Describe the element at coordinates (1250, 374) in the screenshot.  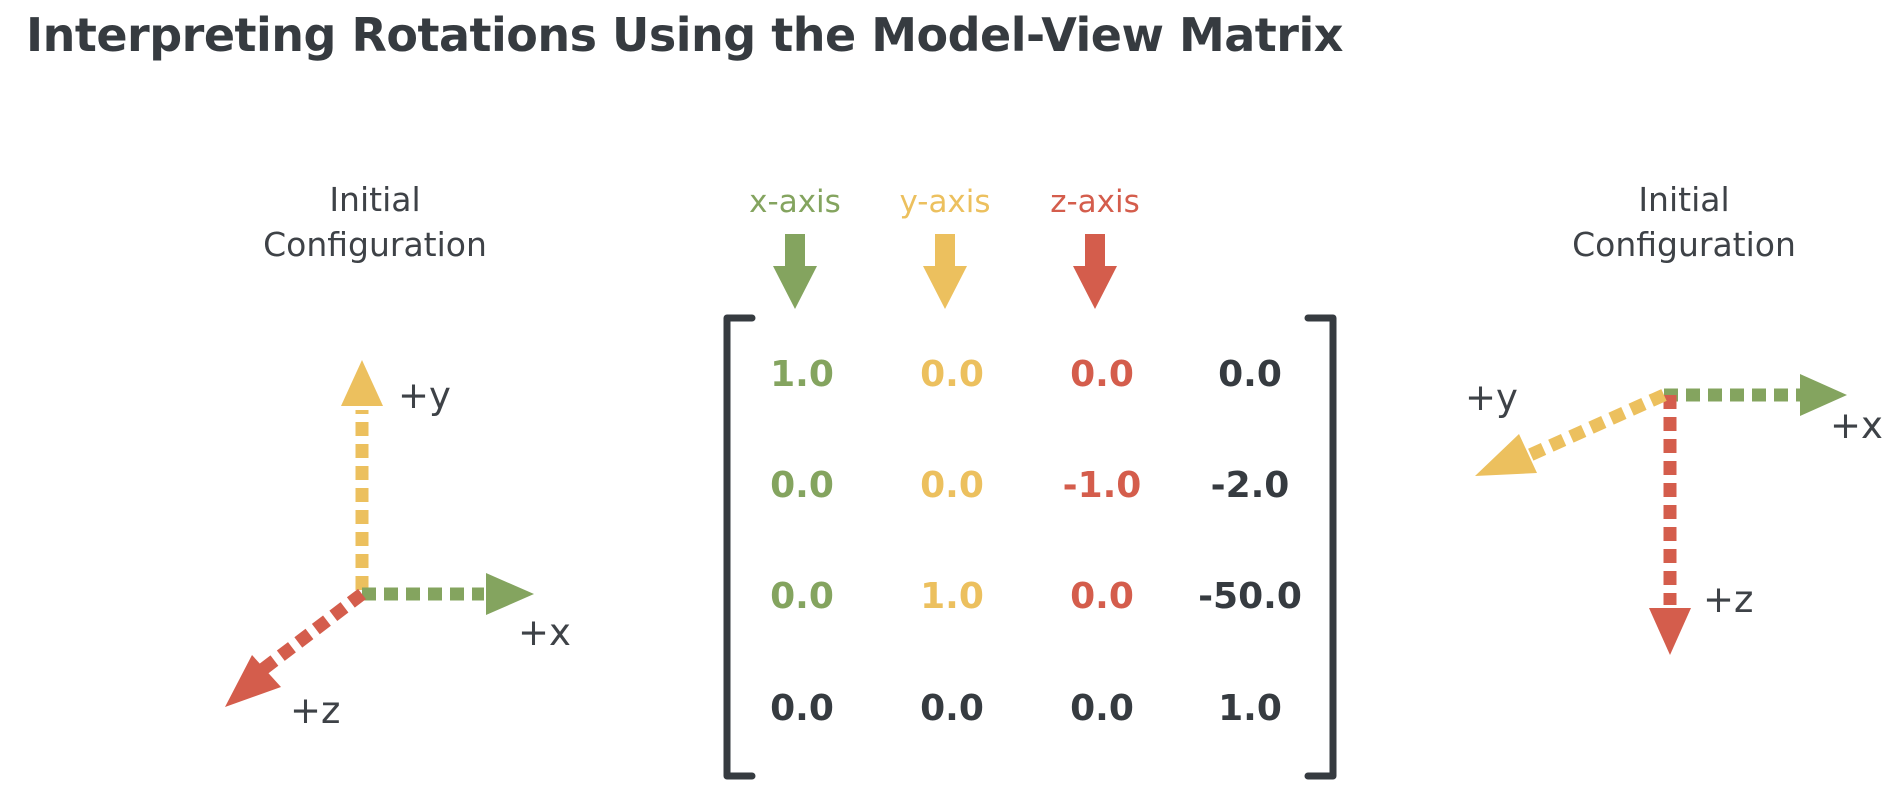
I see `matrix-cell-r1-c4: 0.0` at that location.